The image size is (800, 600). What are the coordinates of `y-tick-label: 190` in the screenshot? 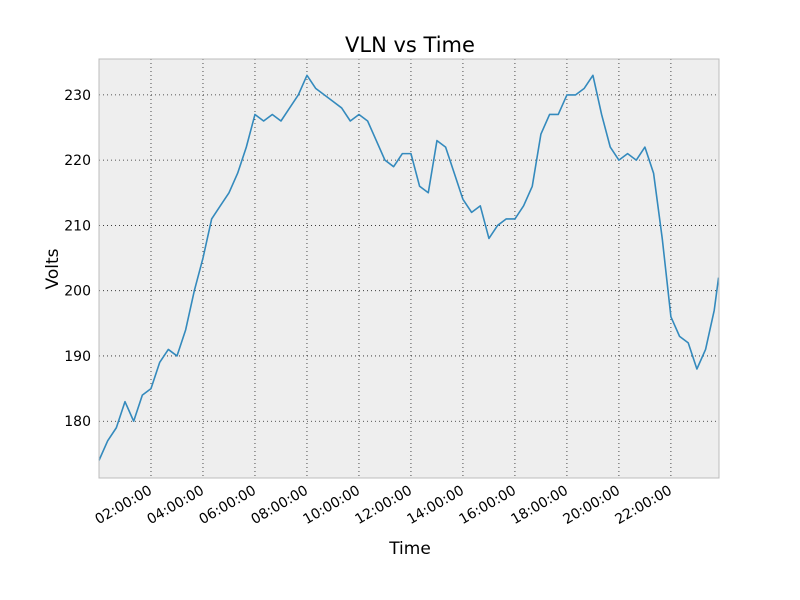 It's located at (77, 357).